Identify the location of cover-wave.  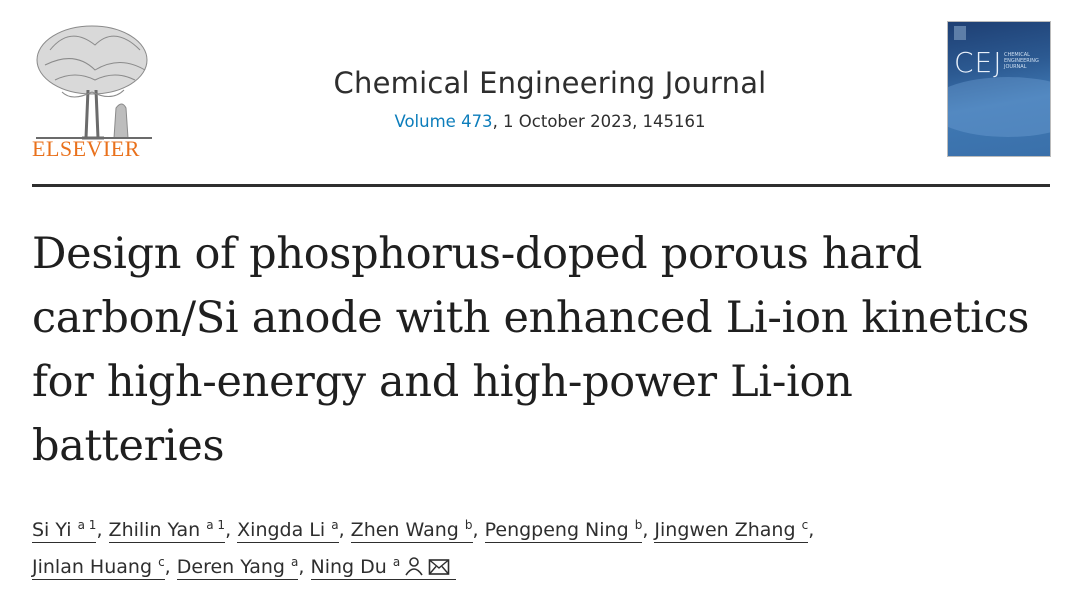
(999, 107).